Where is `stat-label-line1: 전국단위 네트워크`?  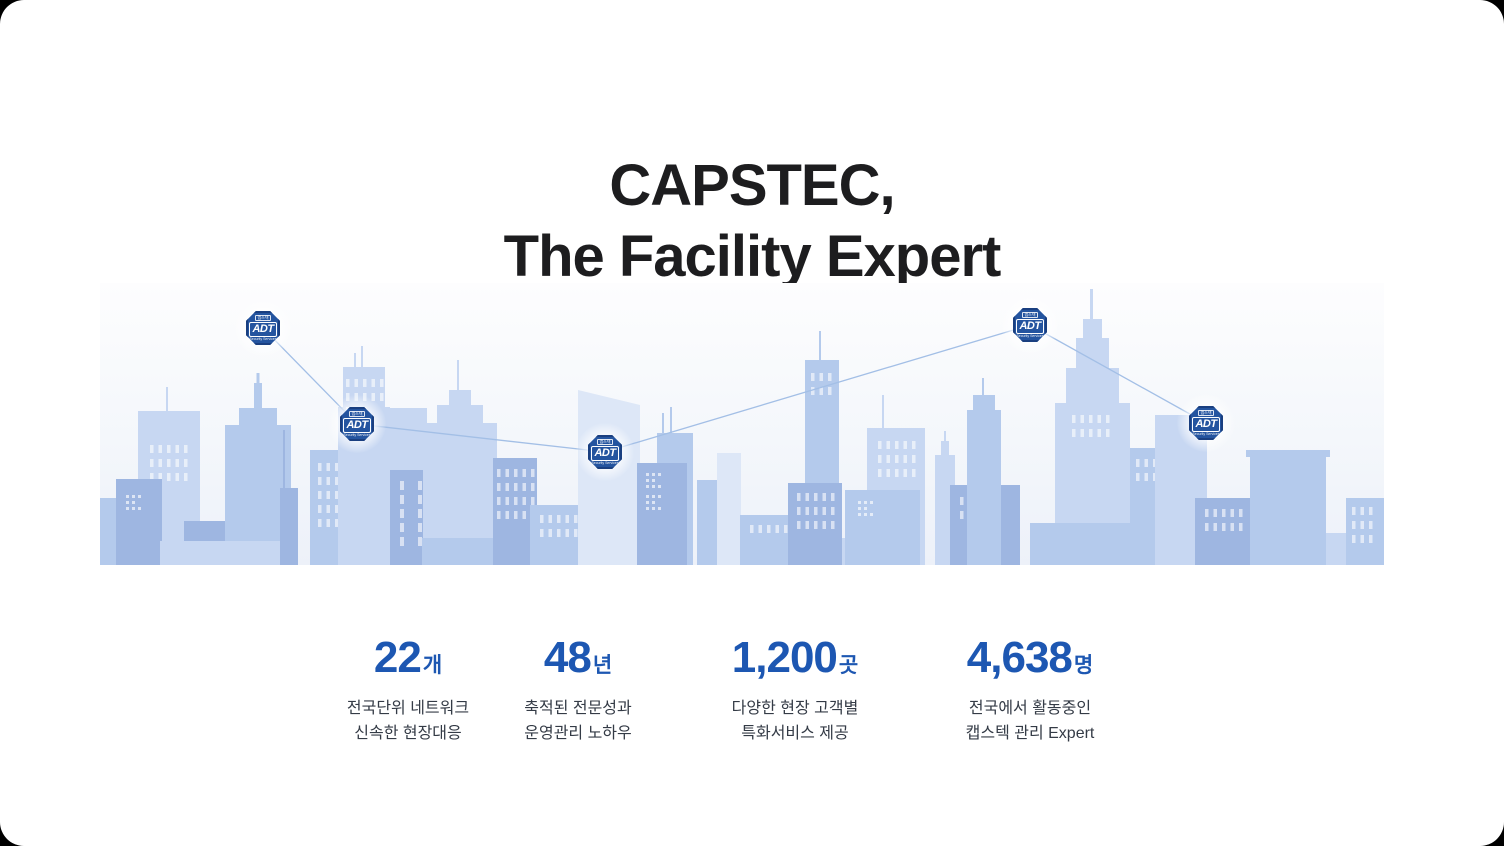
stat-label-line1: 전국단위 네트워크 is located at coordinates (408, 708).